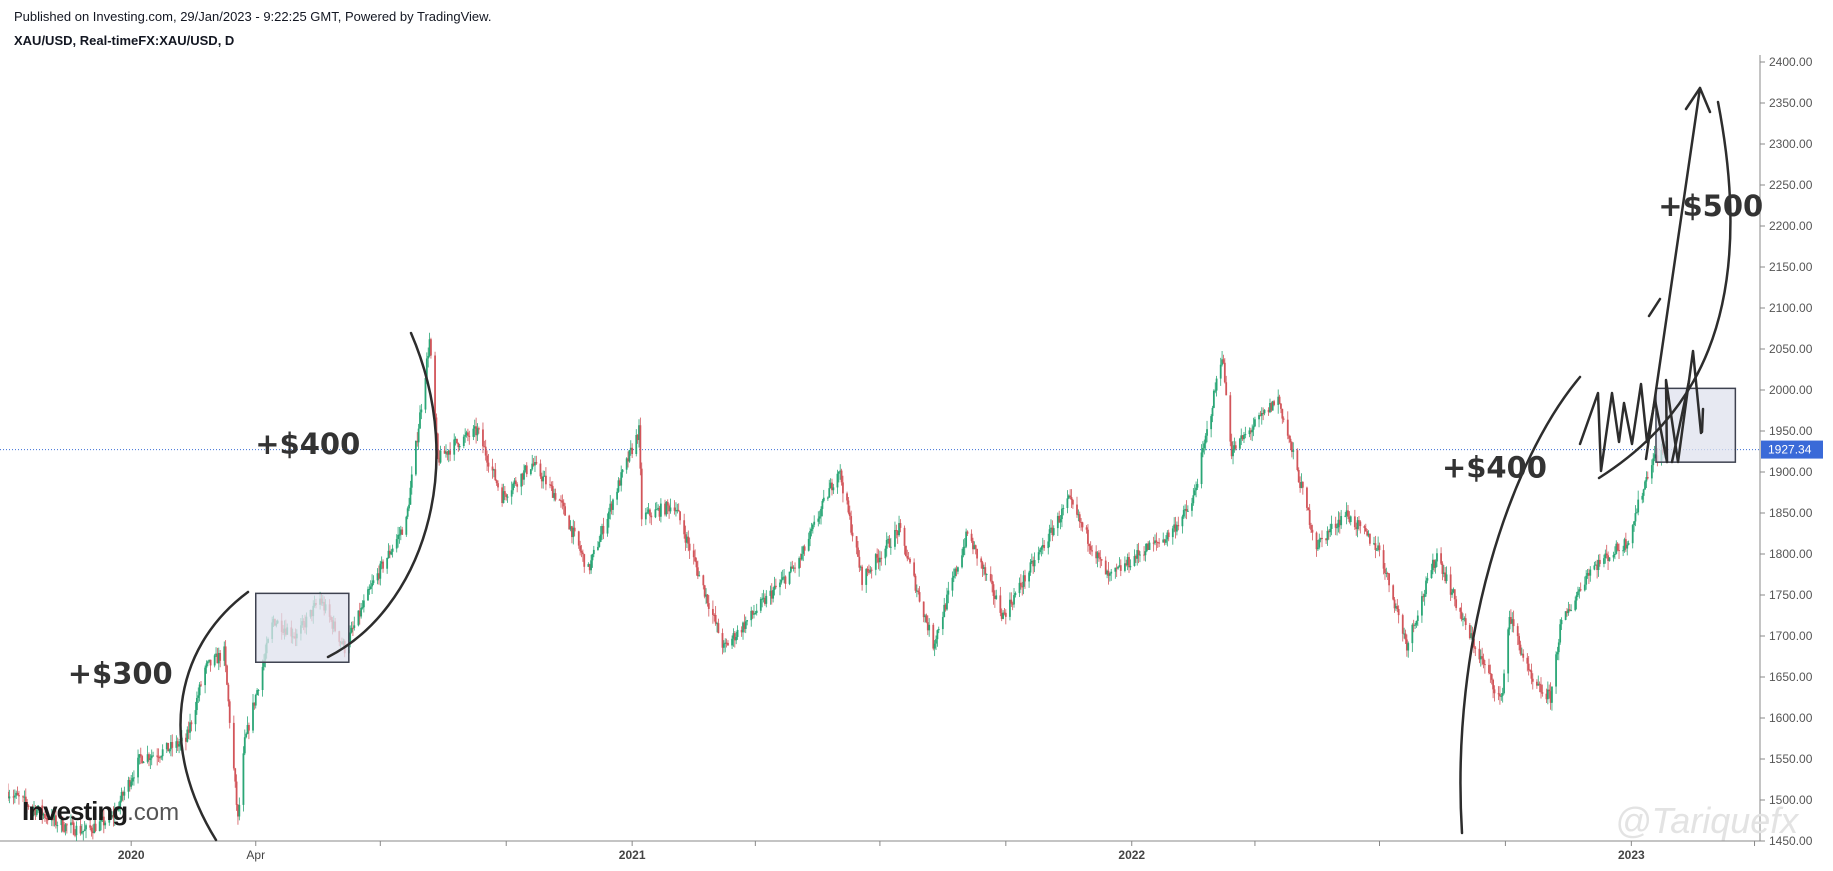 This screenshot has height=871, width=1833. What do you see at coordinates (1791, 390) in the screenshot?
I see `y-tick-label: 2000.00` at bounding box center [1791, 390].